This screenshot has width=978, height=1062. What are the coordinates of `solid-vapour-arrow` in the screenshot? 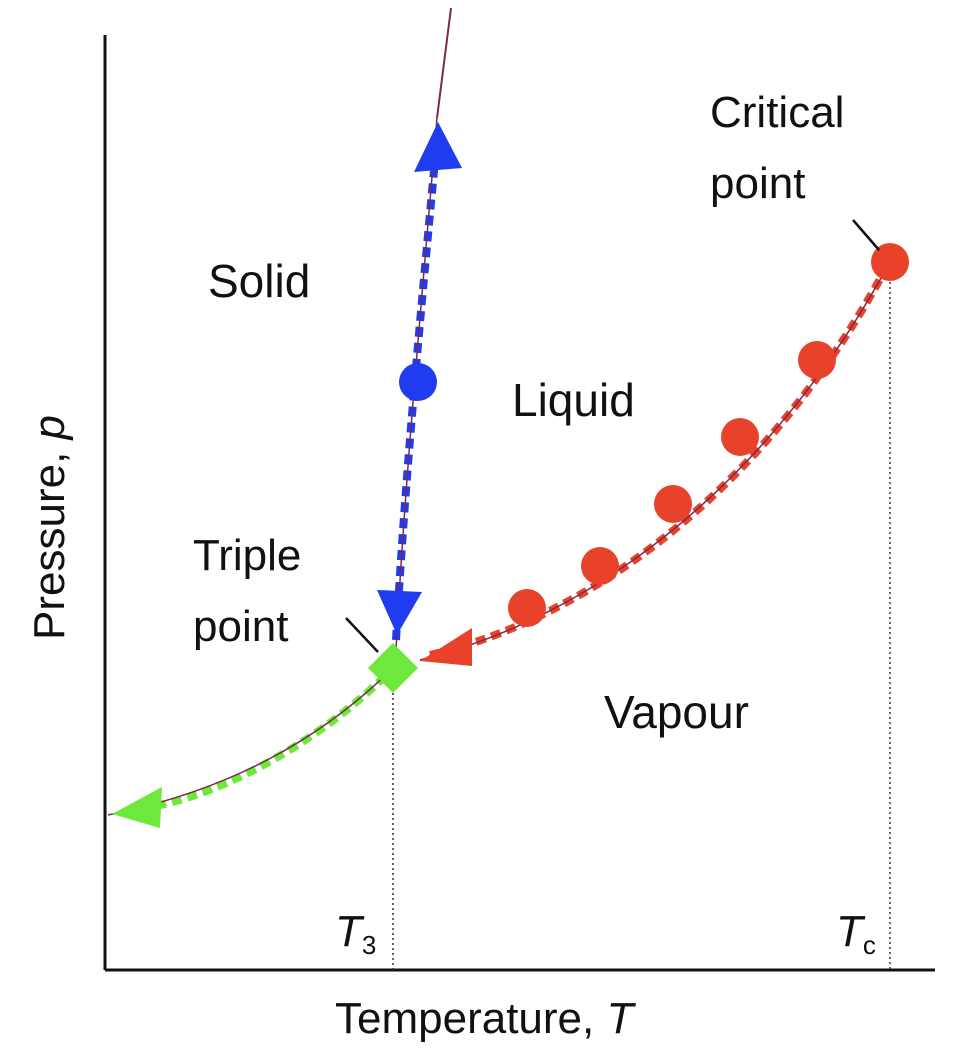 It's located at (137, 807).